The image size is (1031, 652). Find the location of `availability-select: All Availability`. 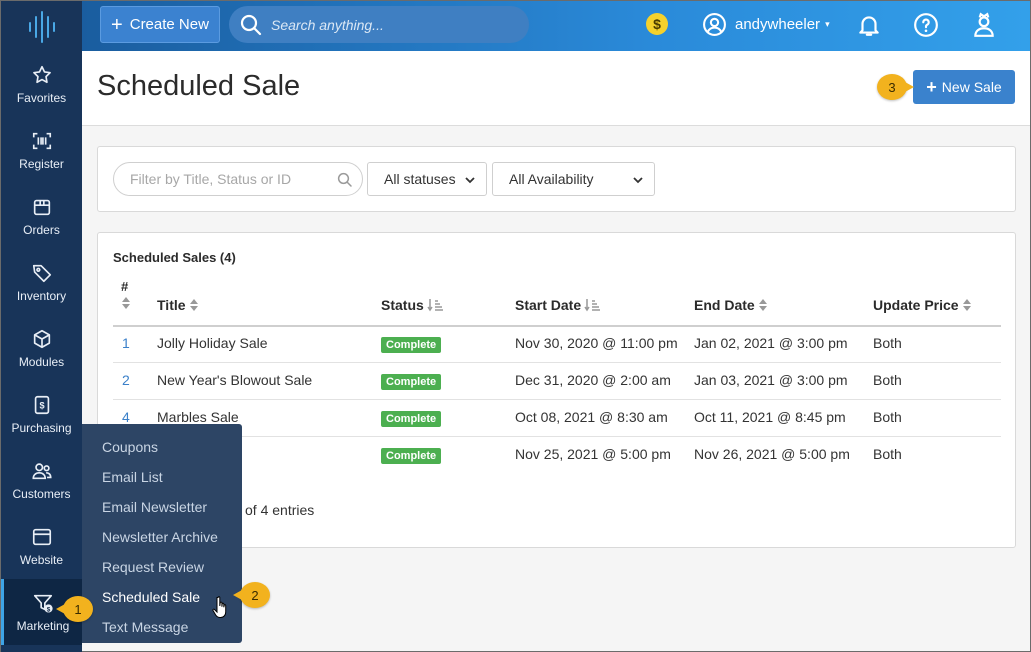

availability-select: All Availability is located at coordinates (573, 179).